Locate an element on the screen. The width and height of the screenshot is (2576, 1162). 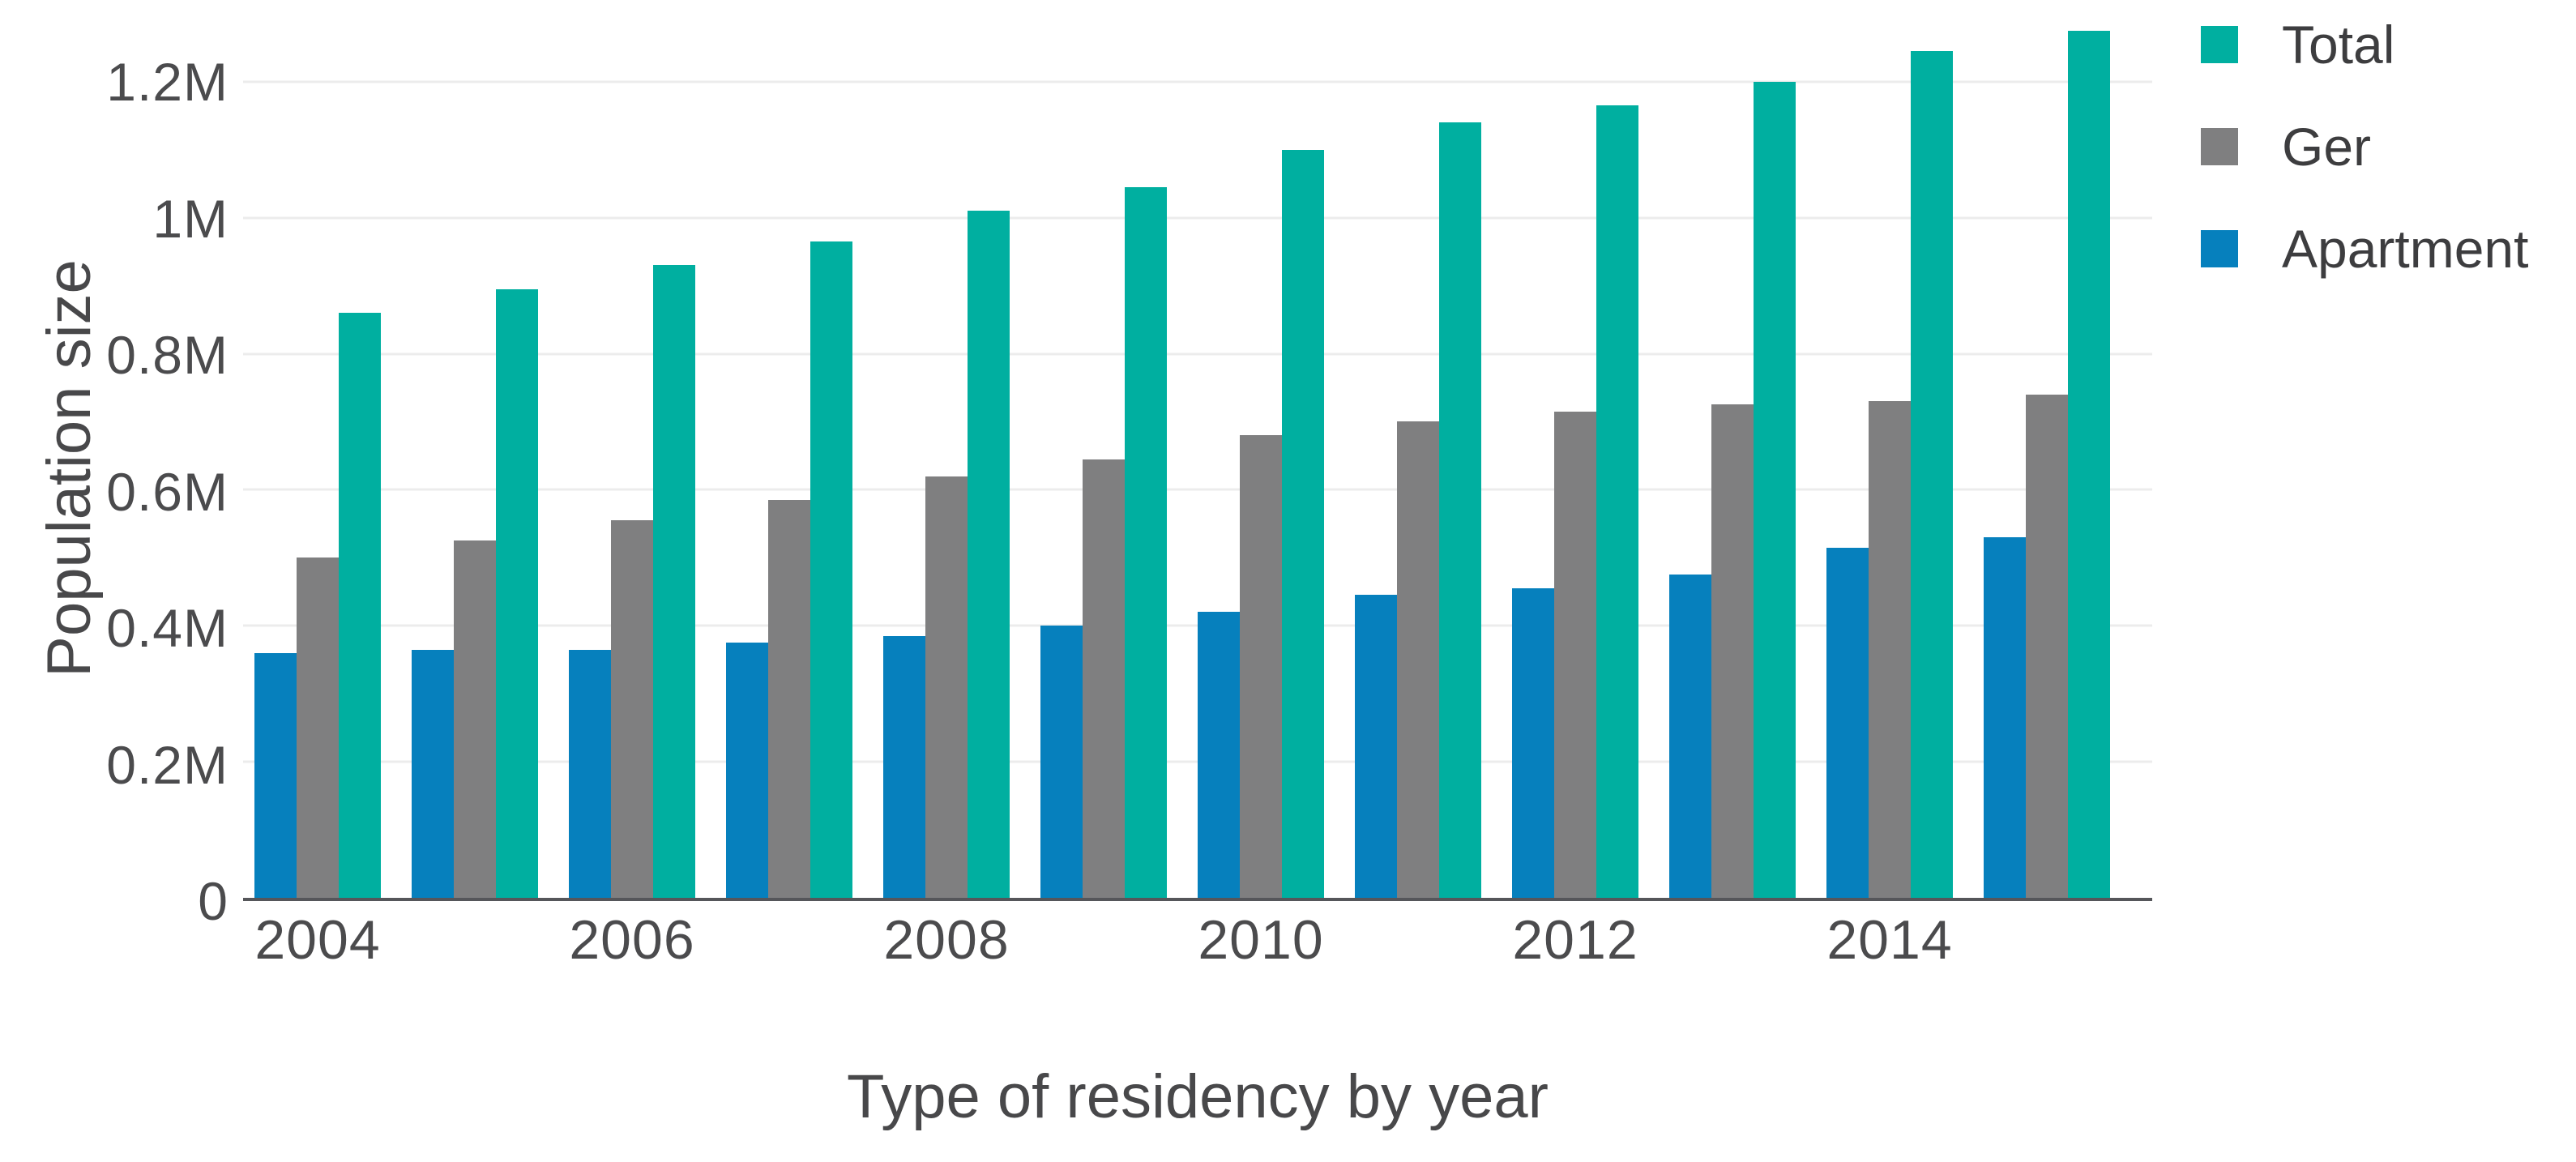
bar-ger-2008 is located at coordinates (946, 687).